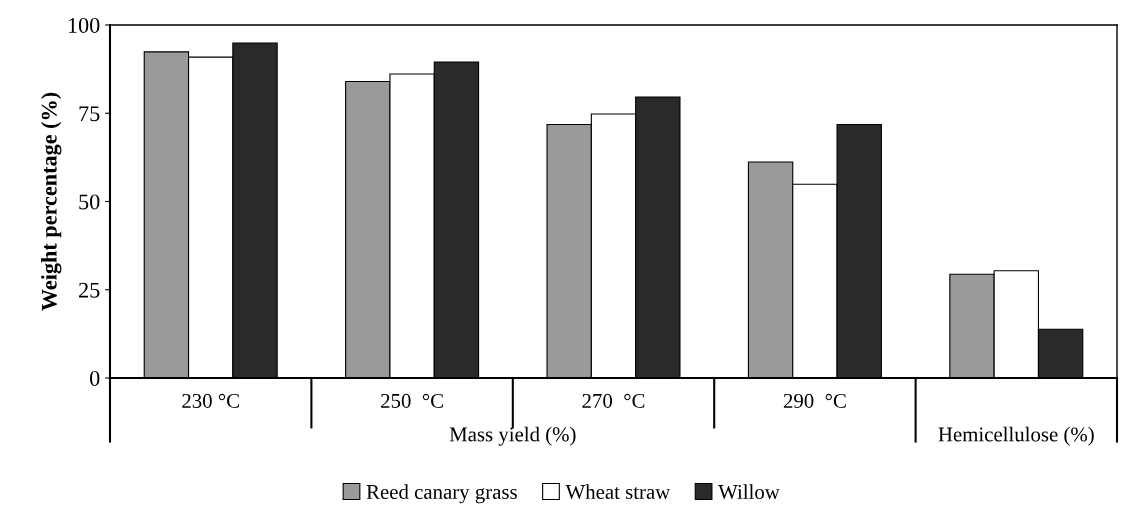  I want to click on y-tick-label: 25, so click(89, 290).